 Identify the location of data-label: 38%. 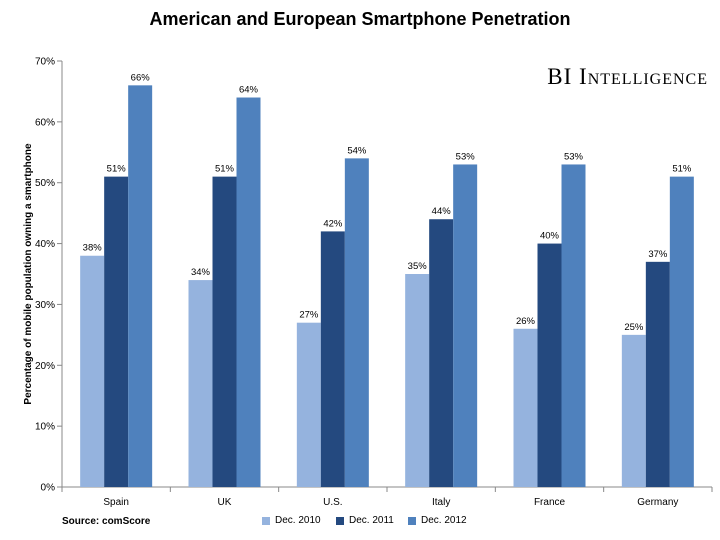
(93, 248).